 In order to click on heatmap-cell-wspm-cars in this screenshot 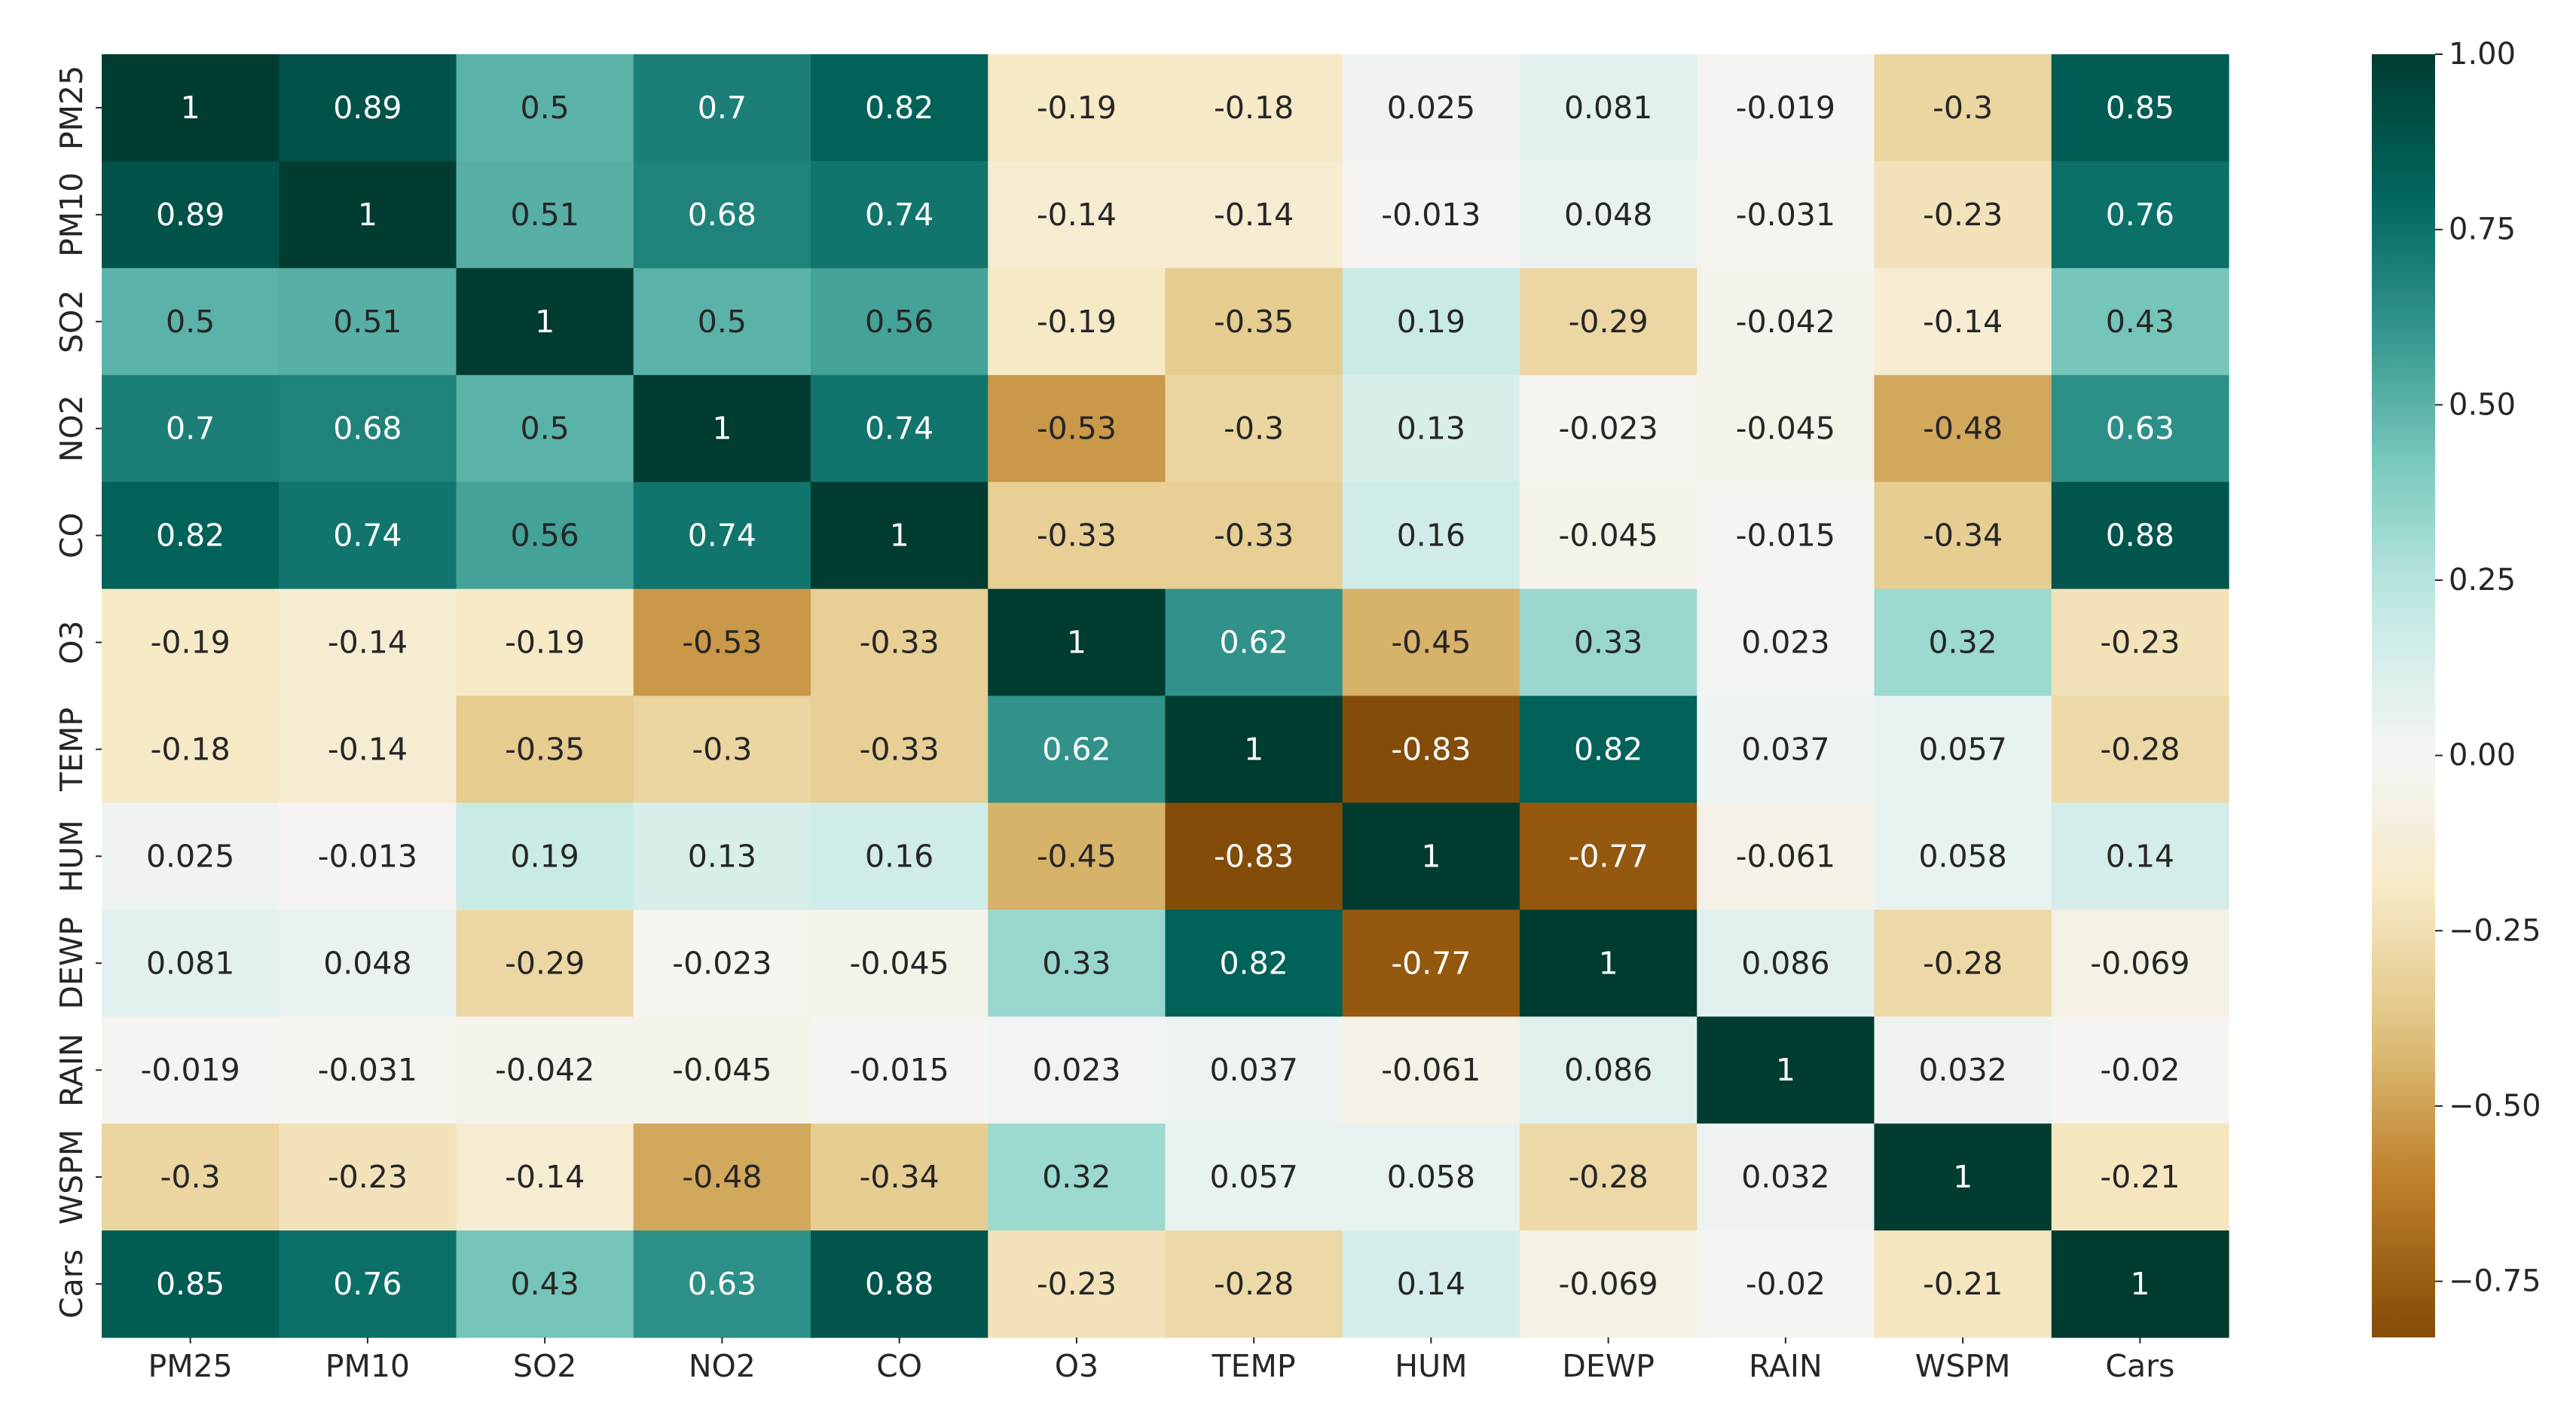, I will do `click(2140, 1177)`.